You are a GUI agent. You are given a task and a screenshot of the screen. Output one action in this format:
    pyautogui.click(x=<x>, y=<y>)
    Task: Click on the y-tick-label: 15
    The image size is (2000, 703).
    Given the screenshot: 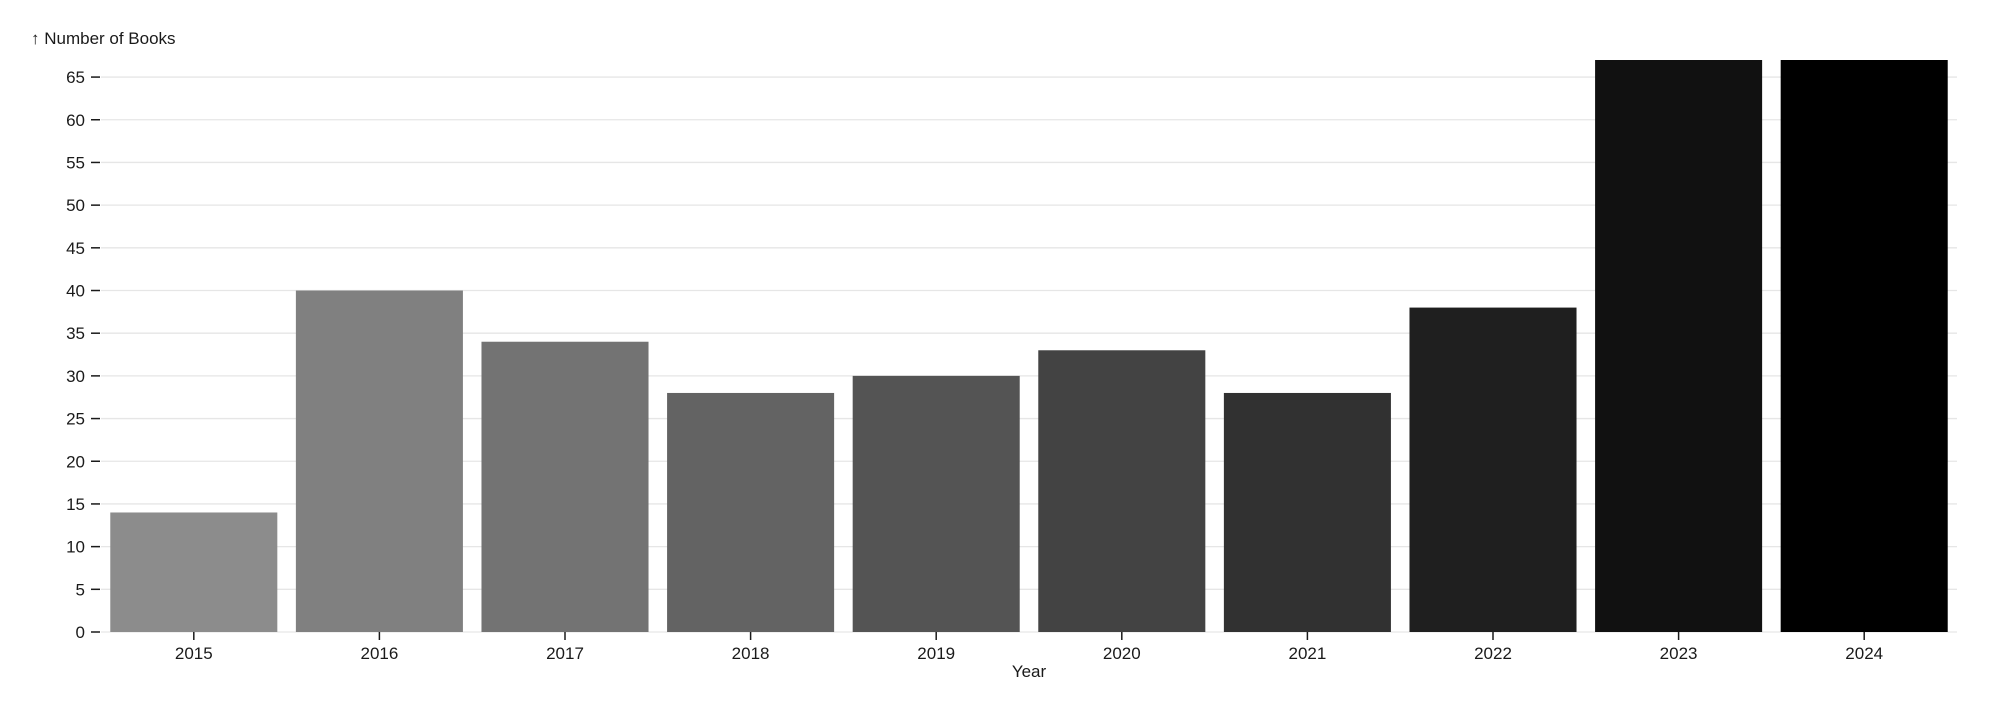 What is the action you would take?
    pyautogui.click(x=75, y=504)
    